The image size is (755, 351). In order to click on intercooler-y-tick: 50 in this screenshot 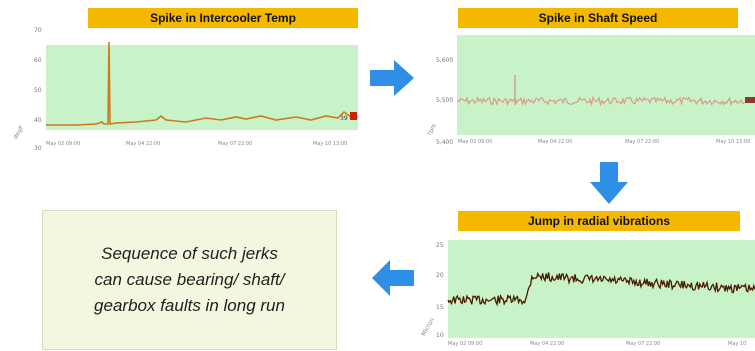, I will do `click(38, 90)`.